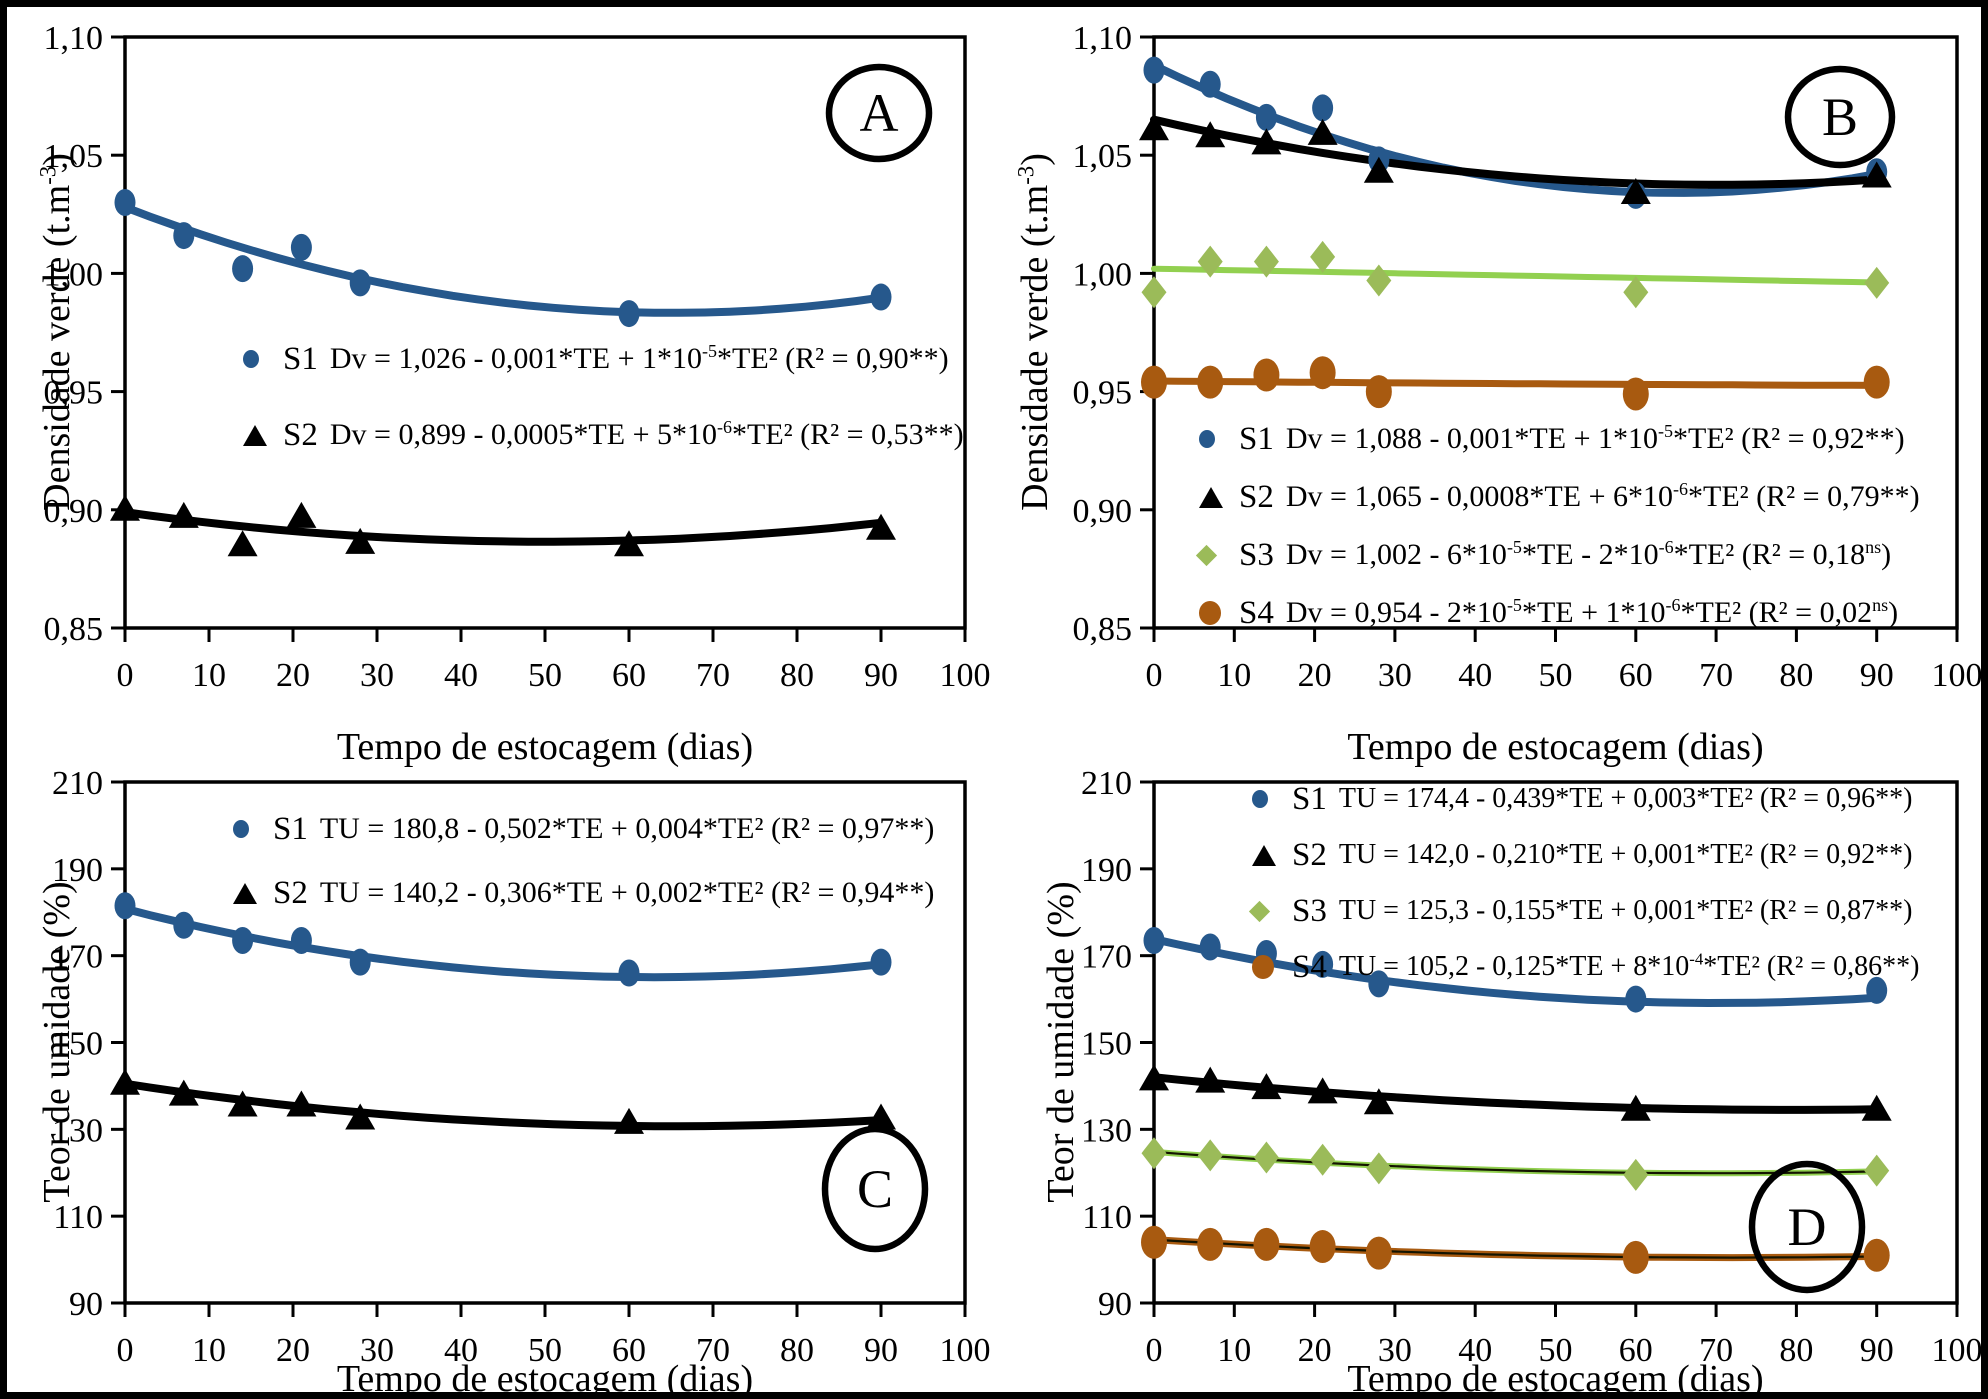  Describe the element at coordinates (1475, 1350) in the screenshot. I see `x-tick-label: 40` at that location.